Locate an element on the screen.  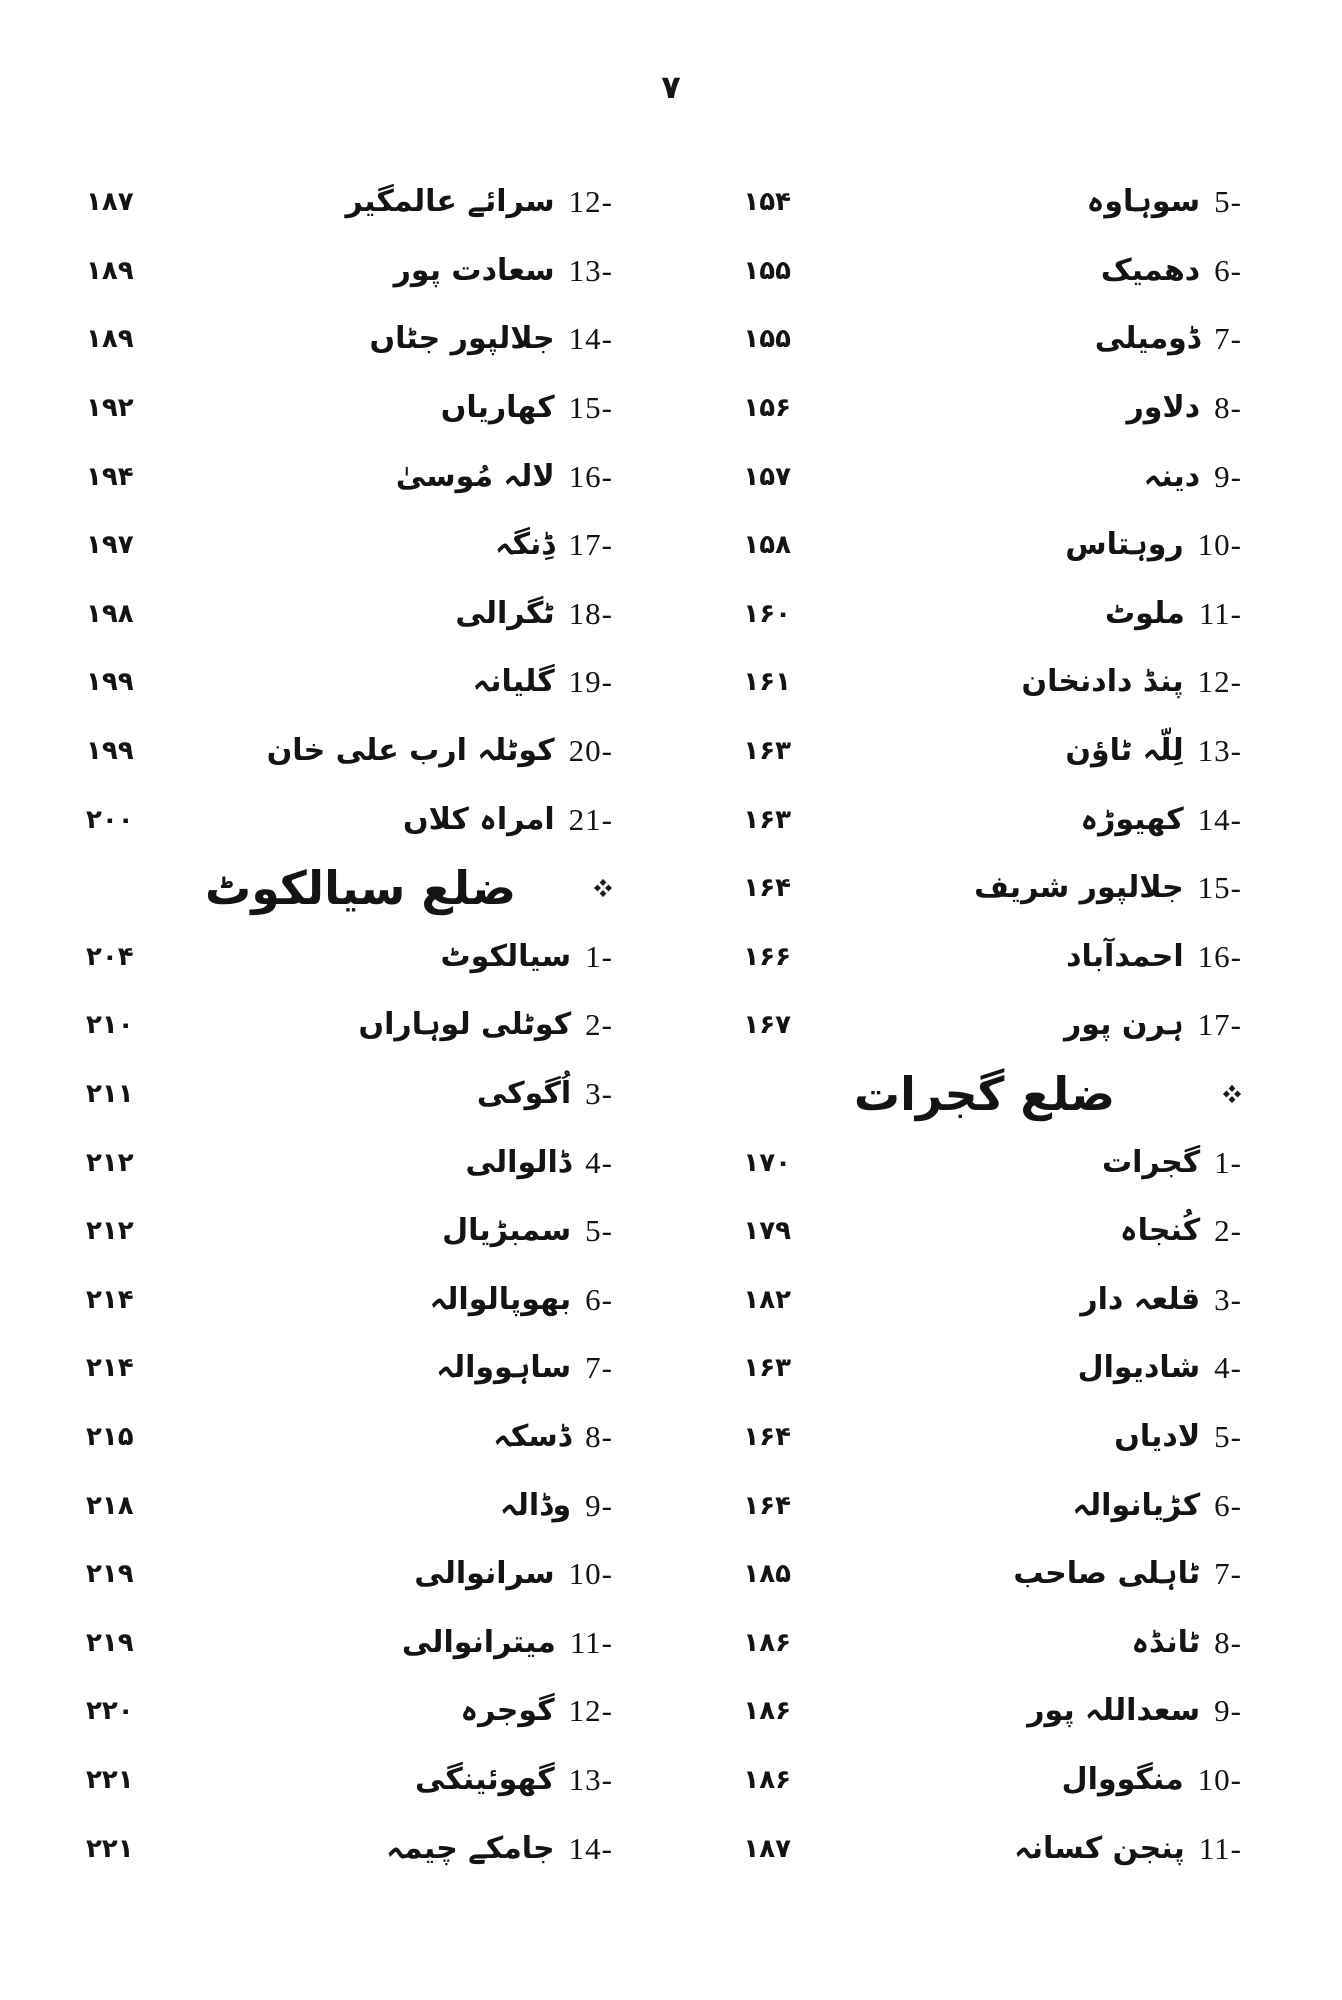
entry-number: 5- is located at coordinates (1228, 202).